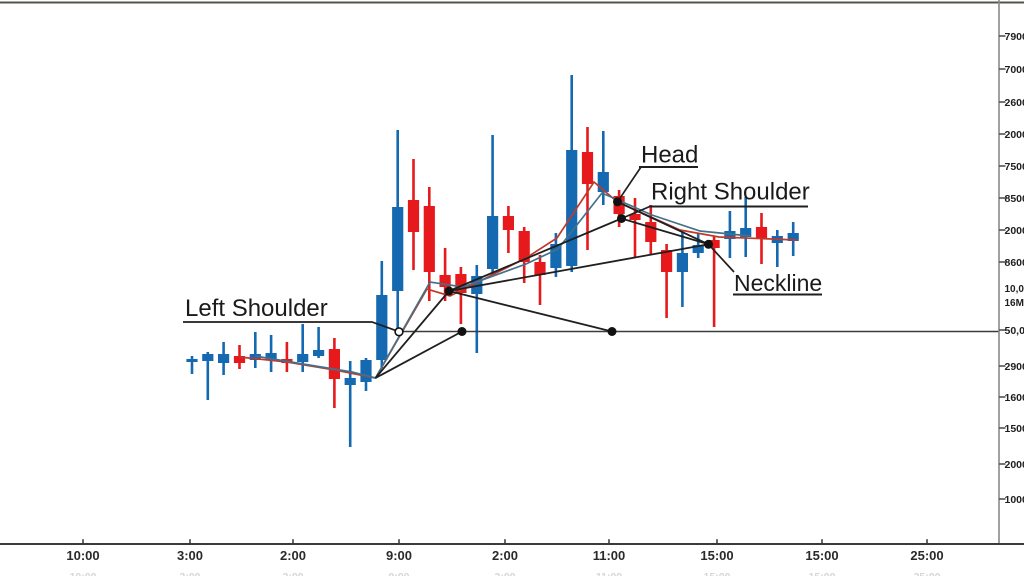  I want to click on svg-text: 8600, so click(1014, 263).